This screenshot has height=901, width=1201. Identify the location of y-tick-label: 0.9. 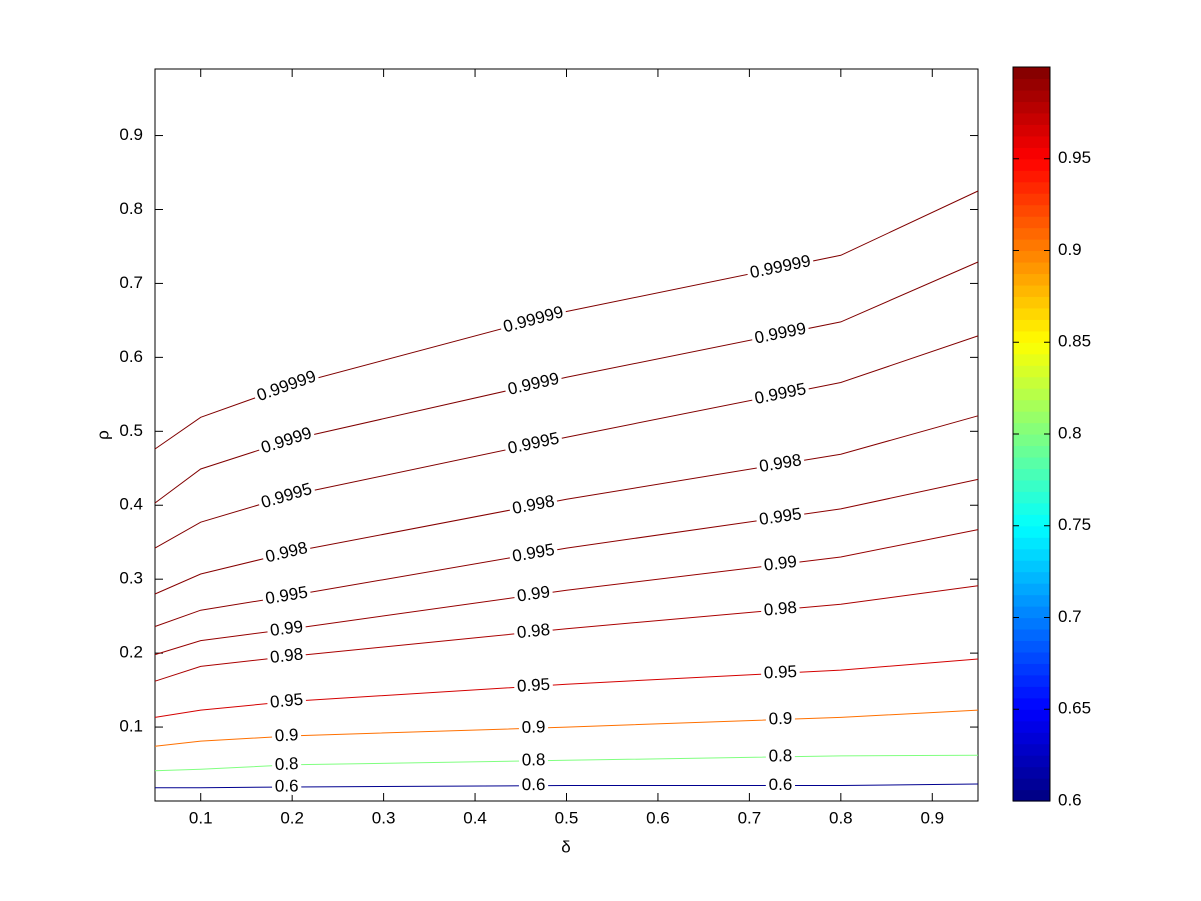
(131, 134).